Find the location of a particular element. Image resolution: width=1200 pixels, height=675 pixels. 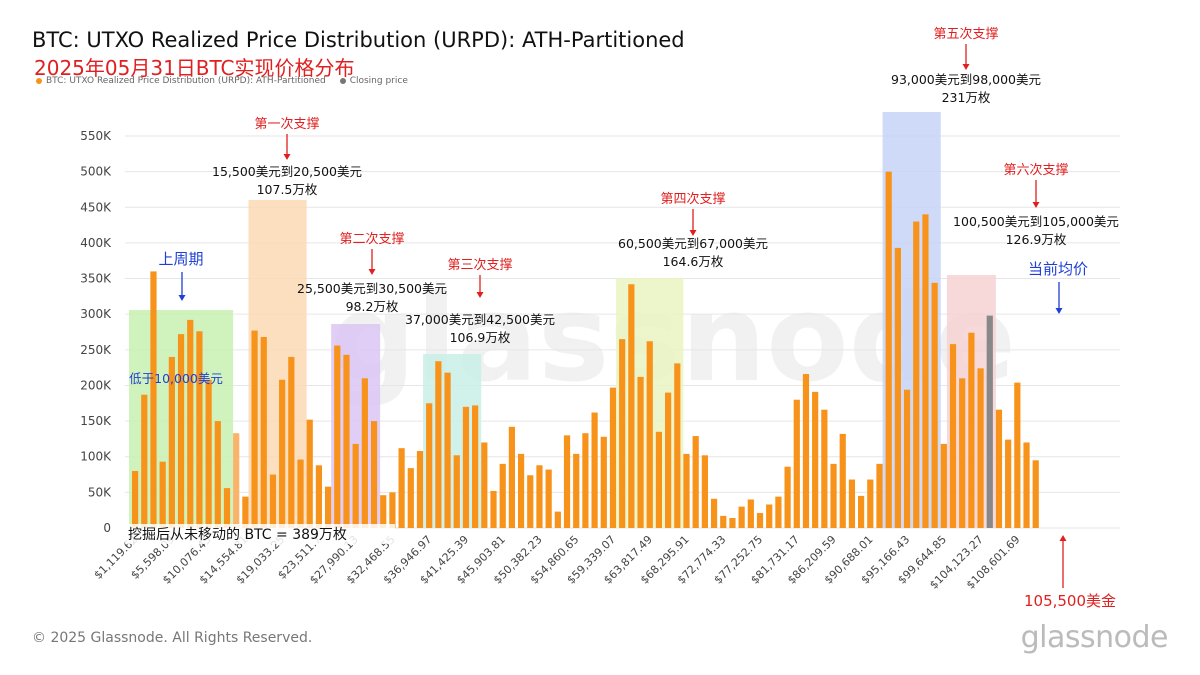

annotation-current-price: 当前均价 is located at coordinates (1058, 269).